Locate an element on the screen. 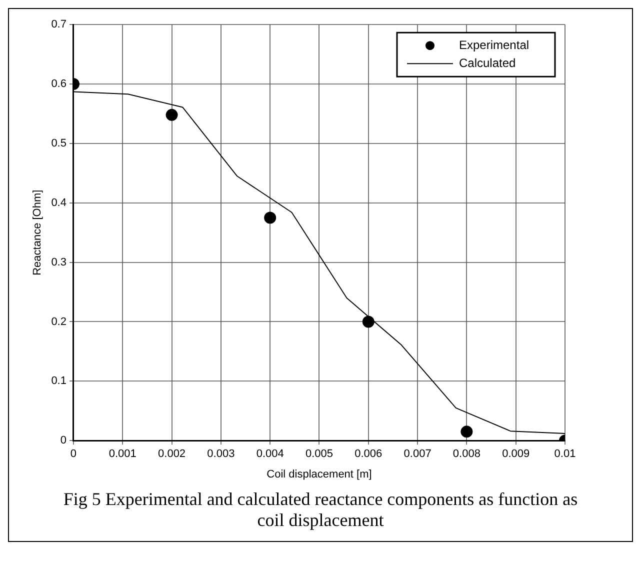 This screenshot has width=639, height=569. legend-label: Experimental is located at coordinates (494, 45).